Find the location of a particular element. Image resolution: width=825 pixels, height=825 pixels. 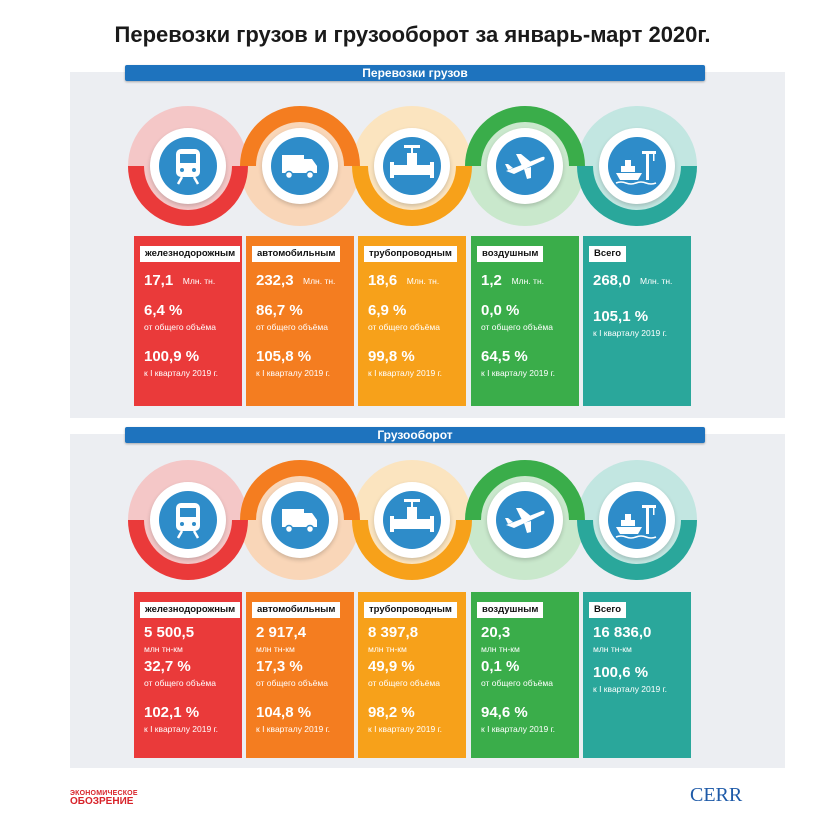

card-value-3: 94,6 % is located at coordinates (504, 712).